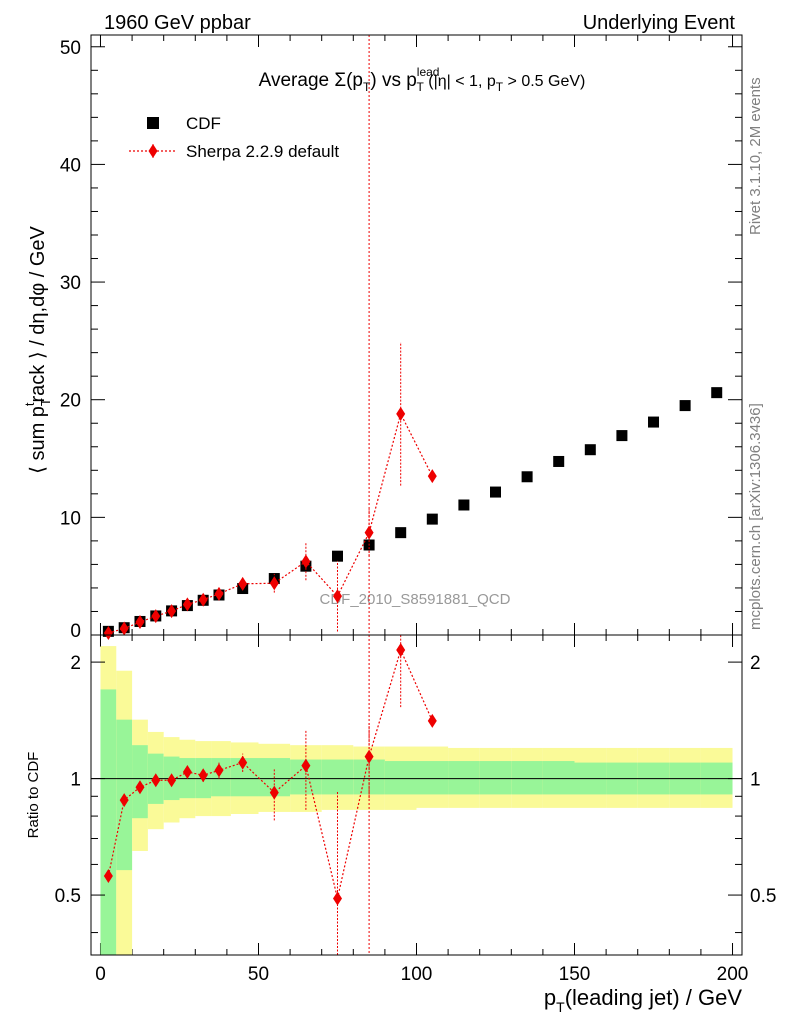 The width and height of the screenshot is (786, 1024). What do you see at coordinates (70, 283) in the screenshot?
I see `y-tick-label-main: 30` at bounding box center [70, 283].